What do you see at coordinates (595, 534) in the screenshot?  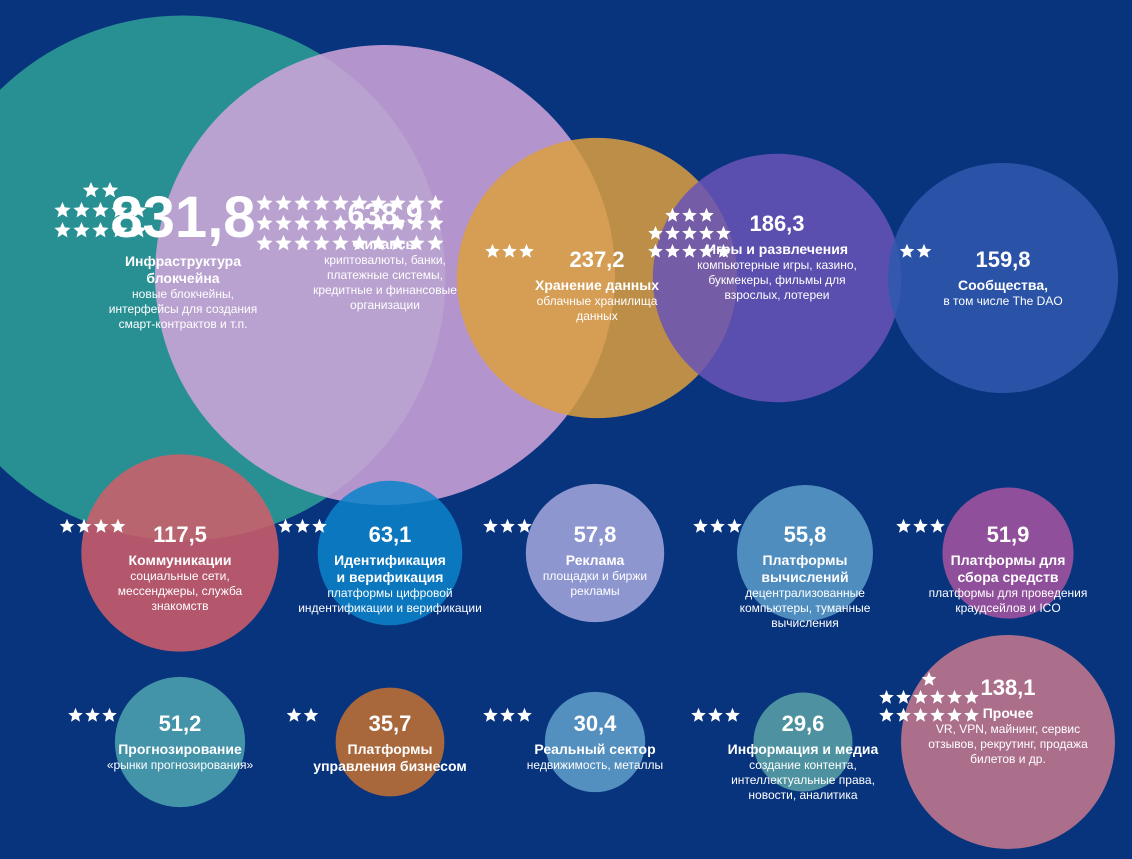 I see `value-label: 57,8` at bounding box center [595, 534].